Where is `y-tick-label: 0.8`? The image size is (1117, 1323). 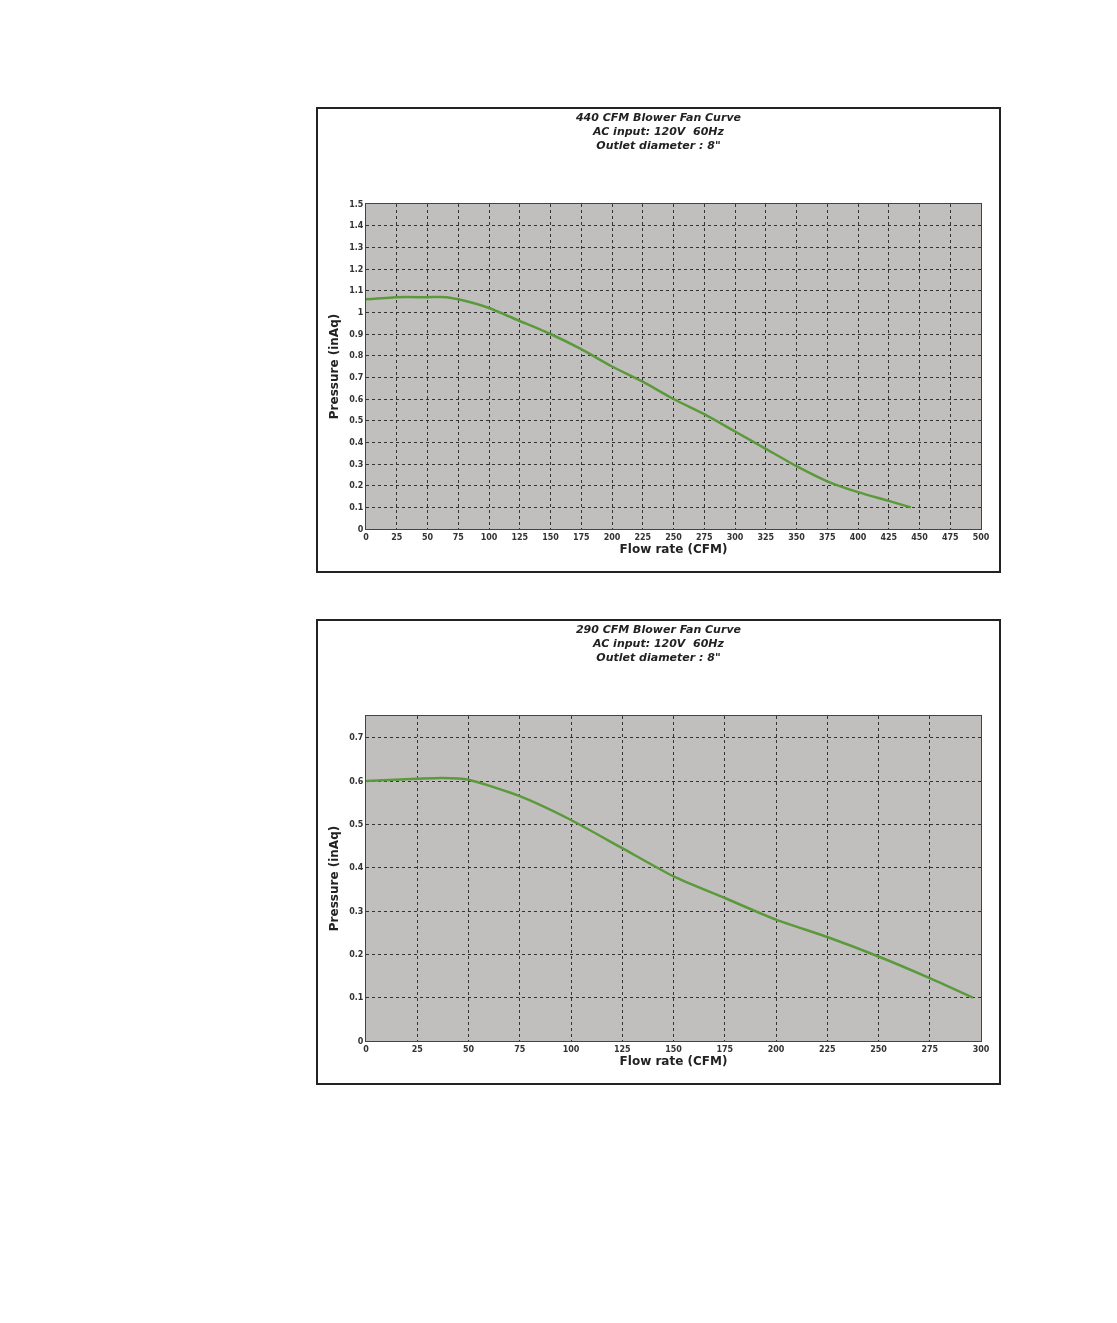
y-tick-label: 0.8 is located at coordinates (356, 356).